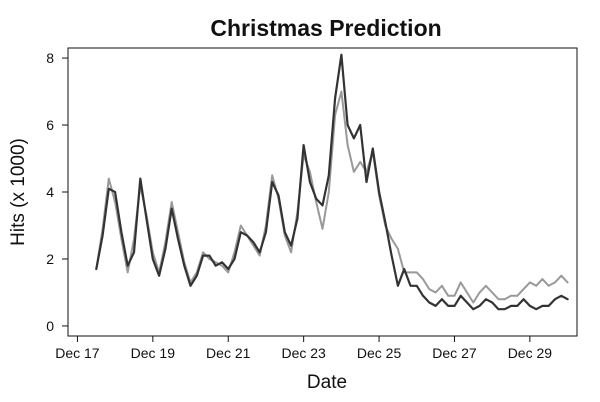 This screenshot has width=600, height=402. I want to click on x-tick-label: Dec 25, so click(379, 353).